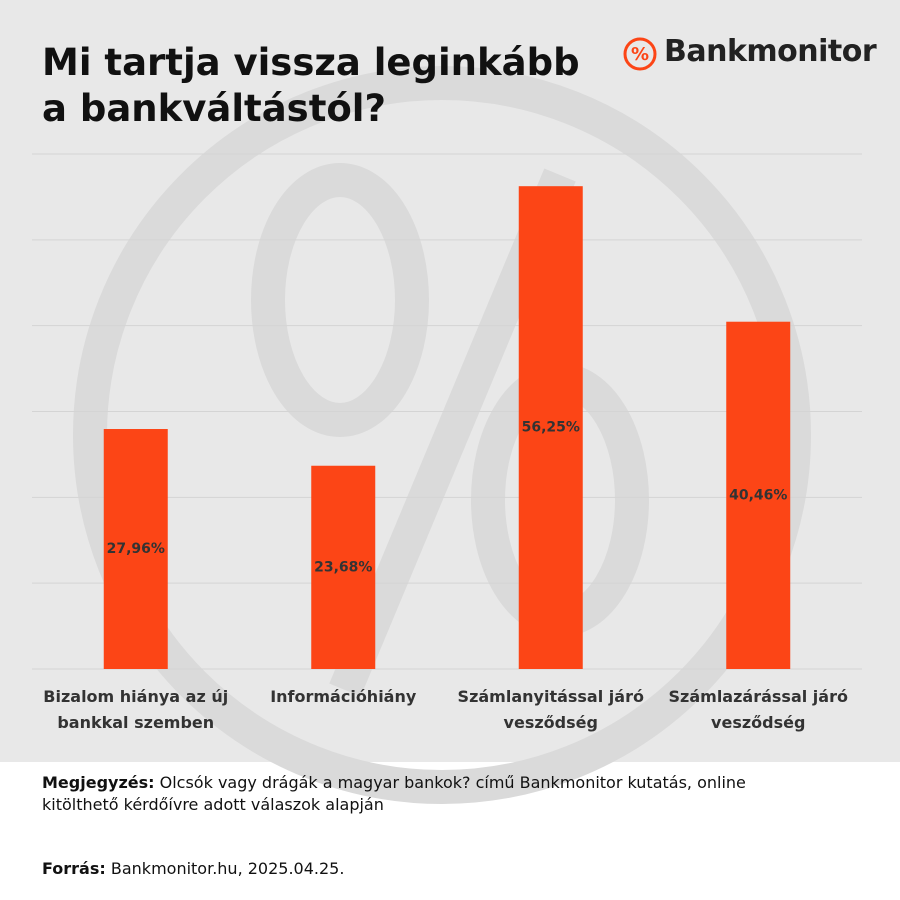 The image size is (900, 900). What do you see at coordinates (343, 696) in the screenshot?
I see `x-tick-label: Információhiány` at bounding box center [343, 696].